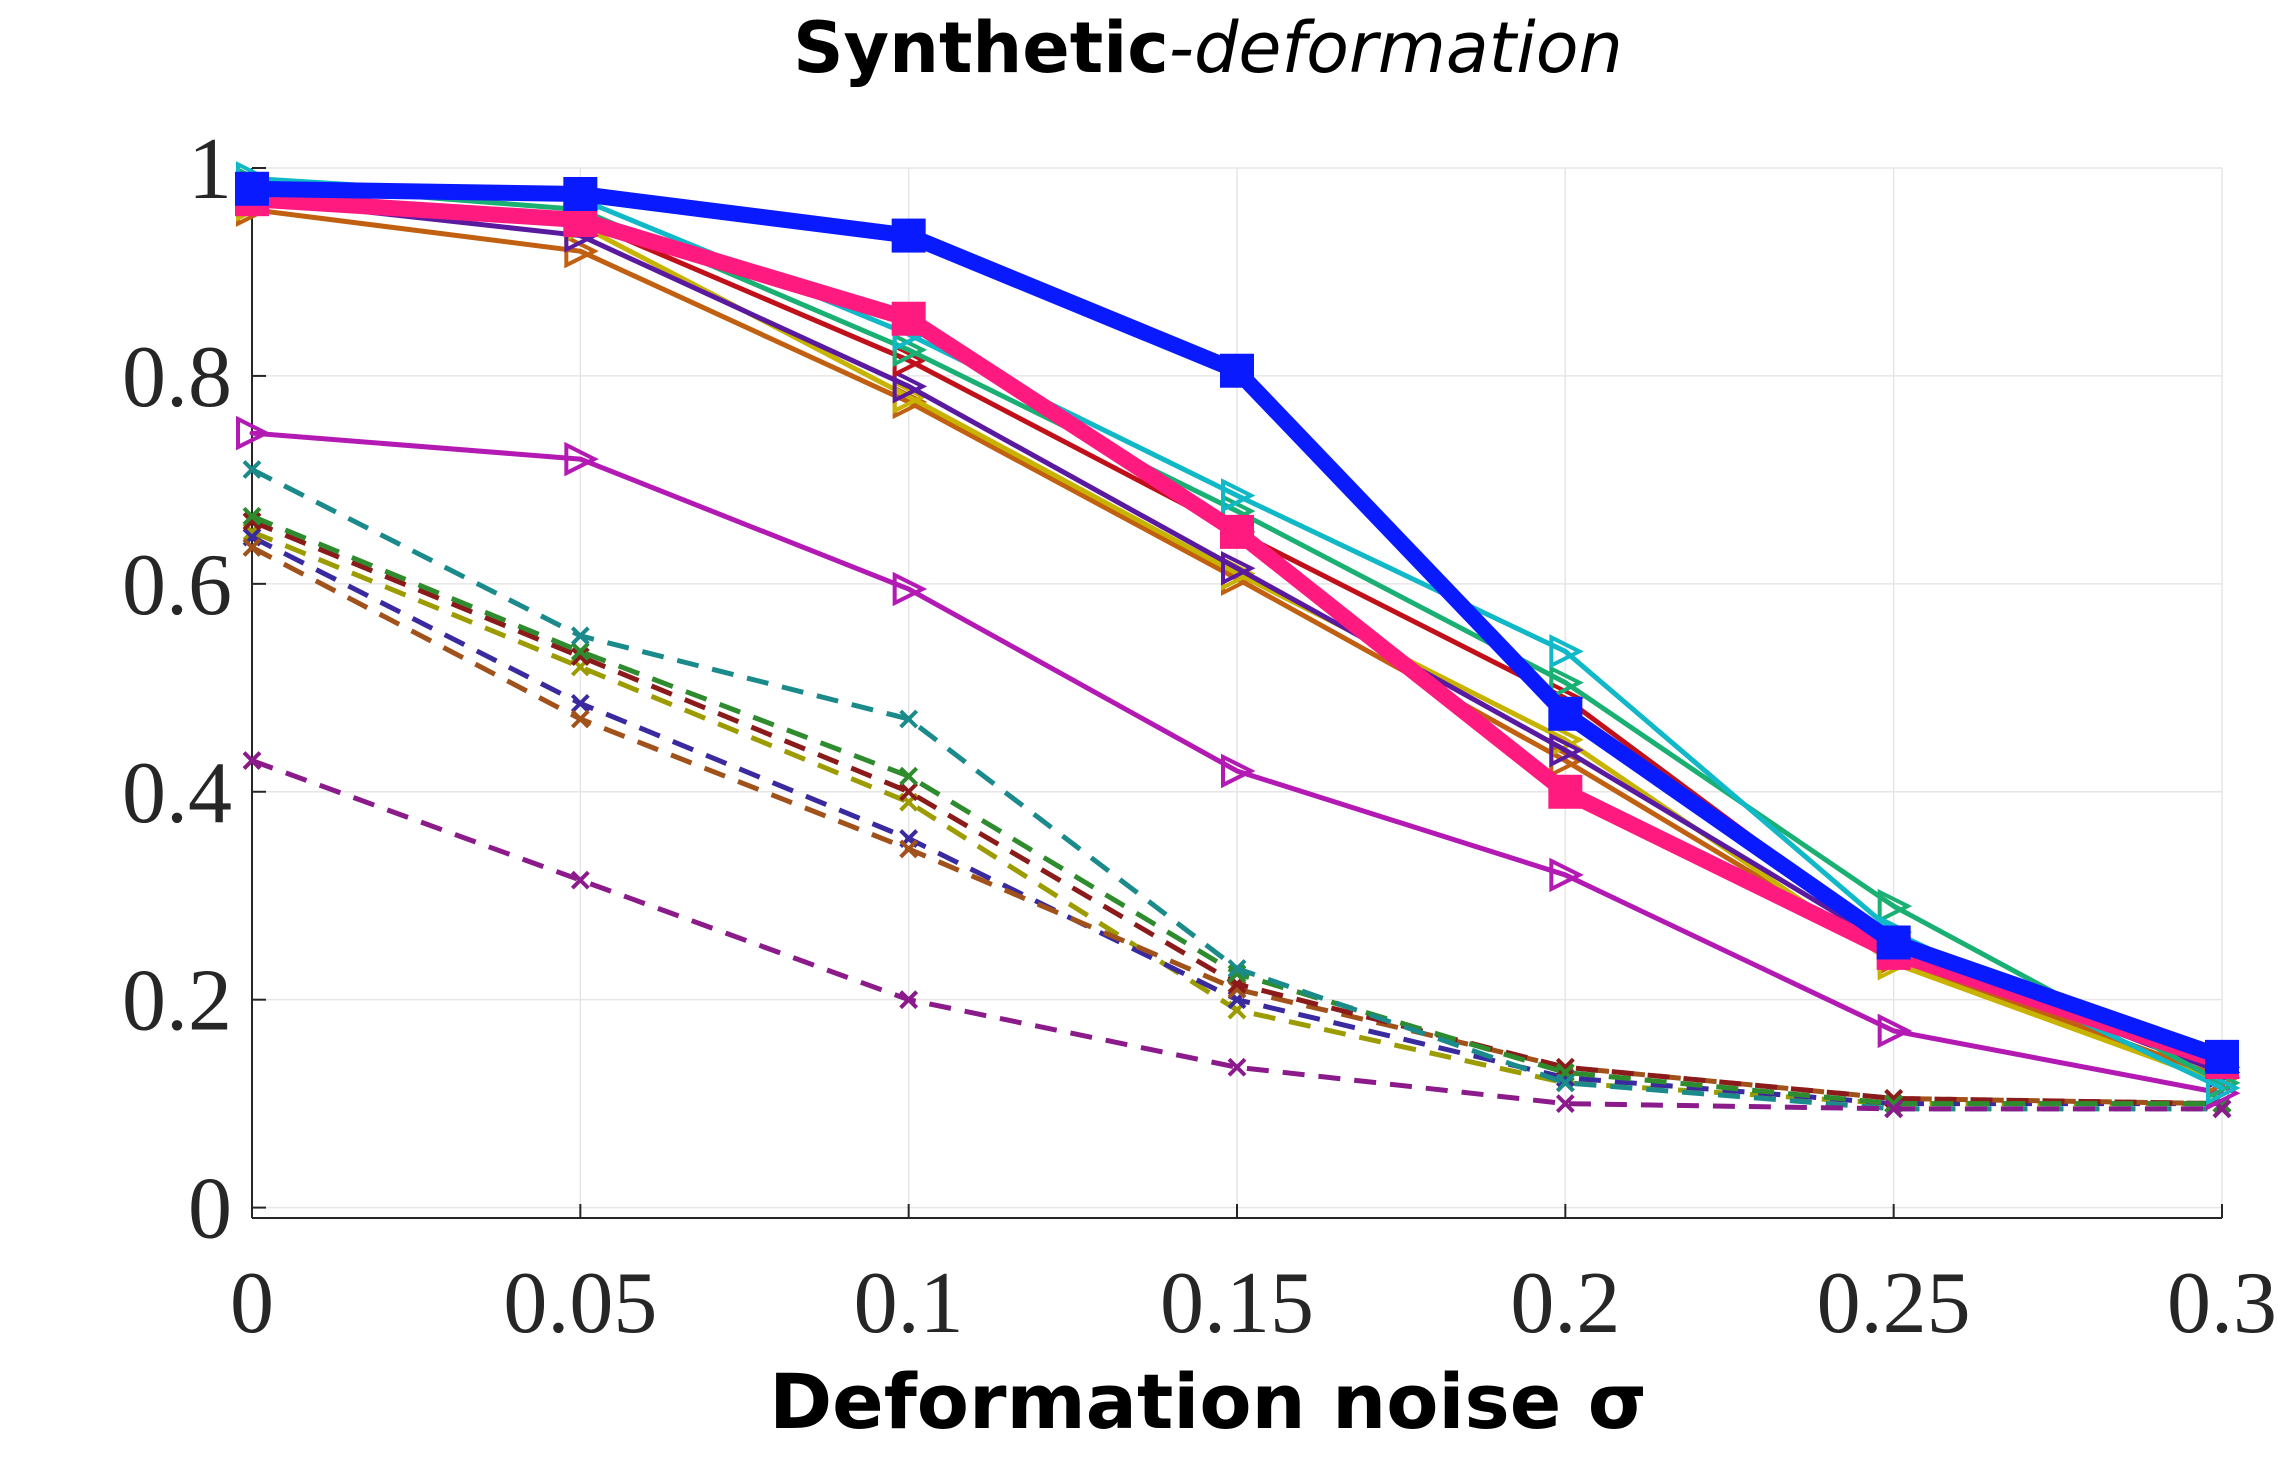 This screenshot has width=2278, height=1462. What do you see at coordinates (580, 1303) in the screenshot?
I see `x-tick-label-1: 0.05` at bounding box center [580, 1303].